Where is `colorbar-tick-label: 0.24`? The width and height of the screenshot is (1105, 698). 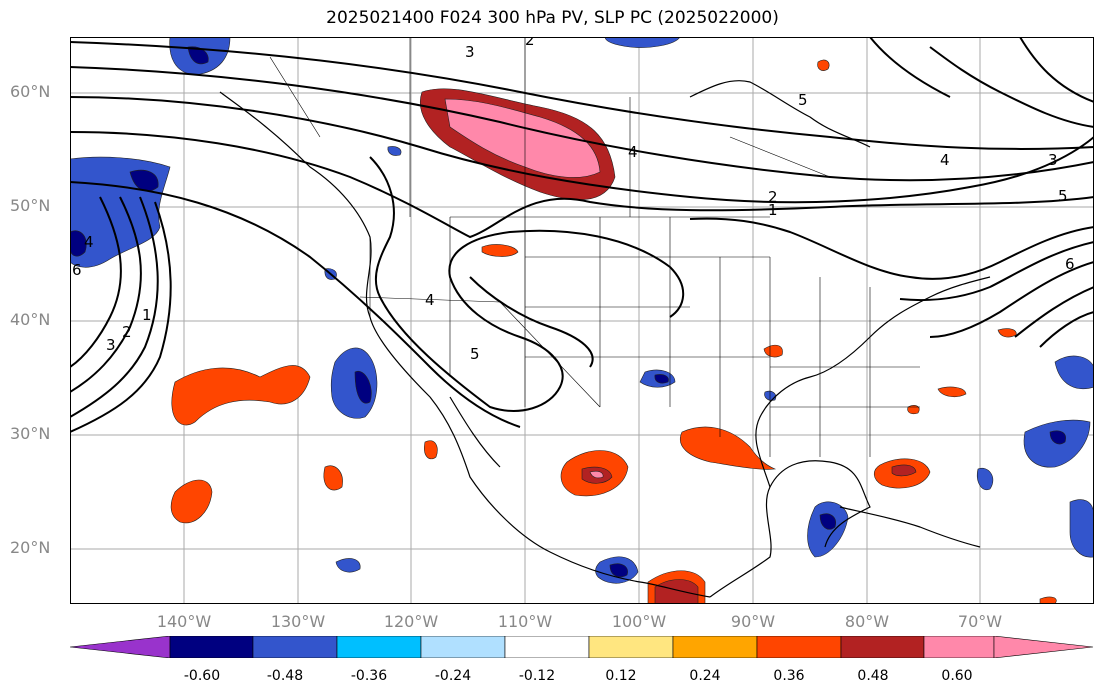 colorbar-tick-label: 0.24 is located at coordinates (705, 676).